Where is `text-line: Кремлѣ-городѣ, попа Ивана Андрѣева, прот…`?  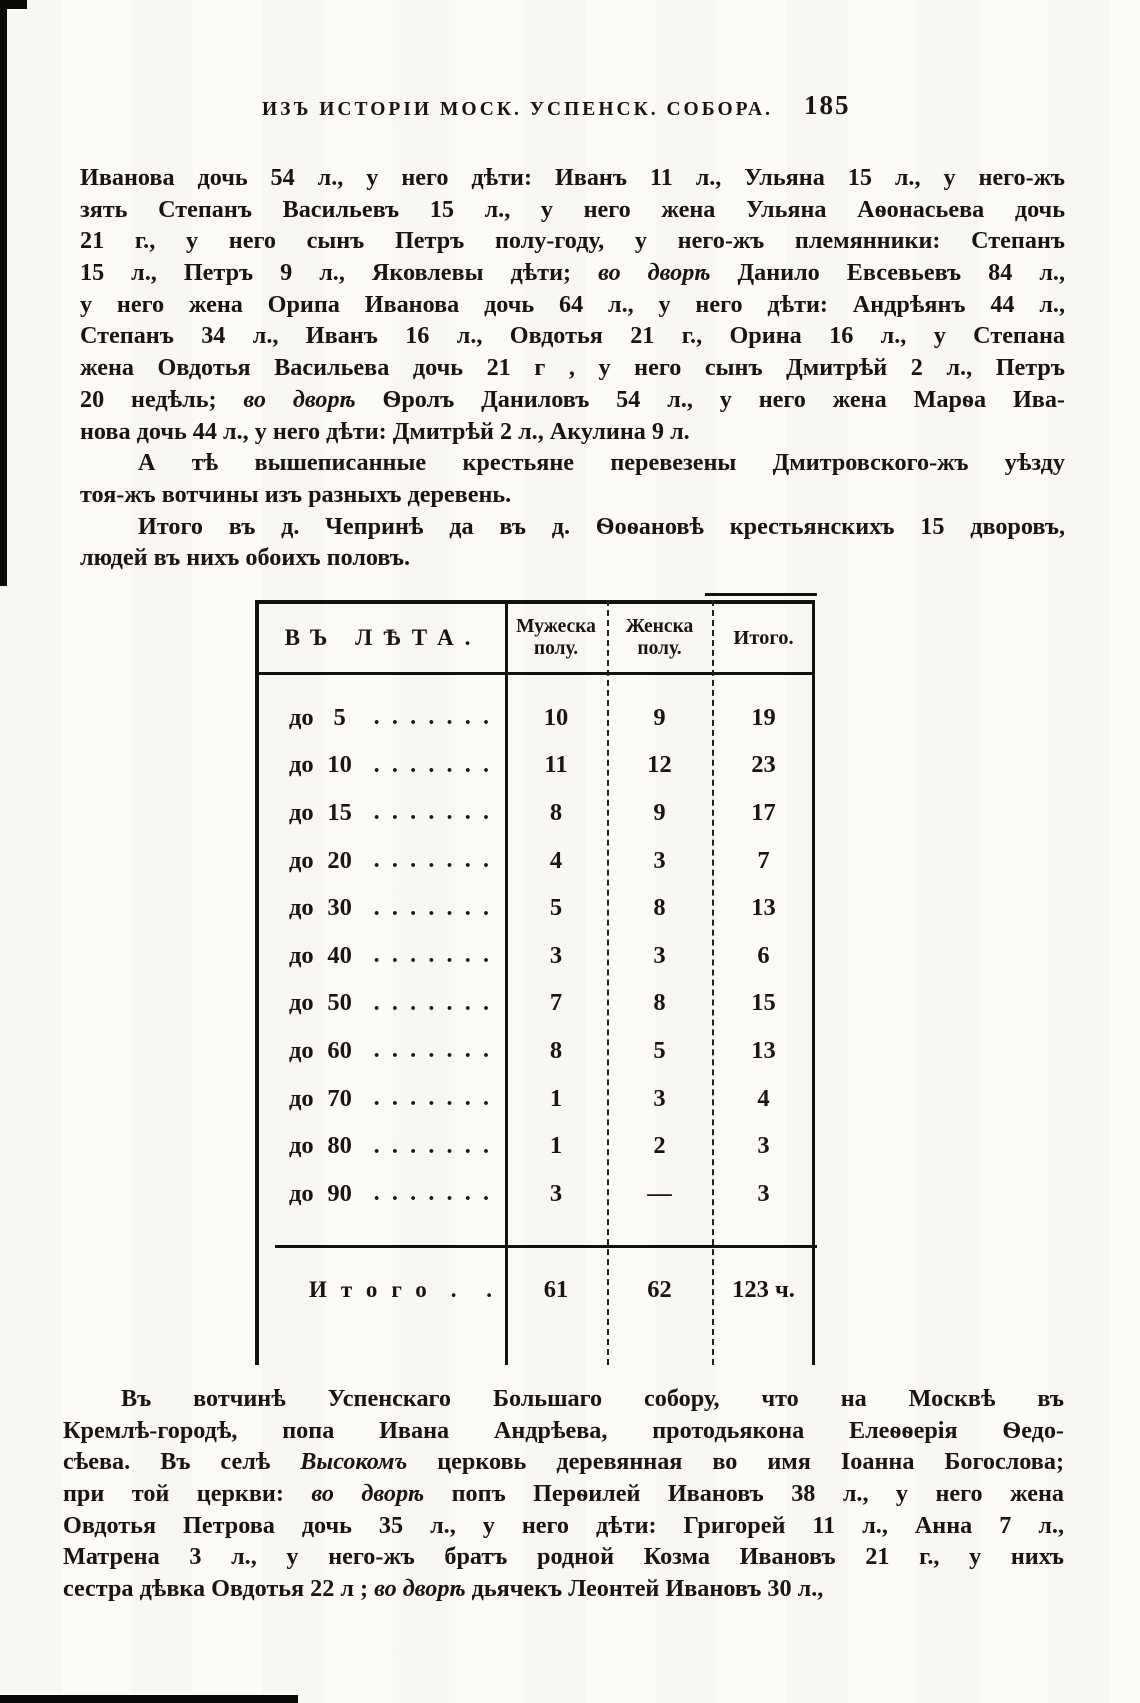
text-line: Кремлѣ-городѣ, попа Ивана Андрѣева, прот… is located at coordinates (563, 1431).